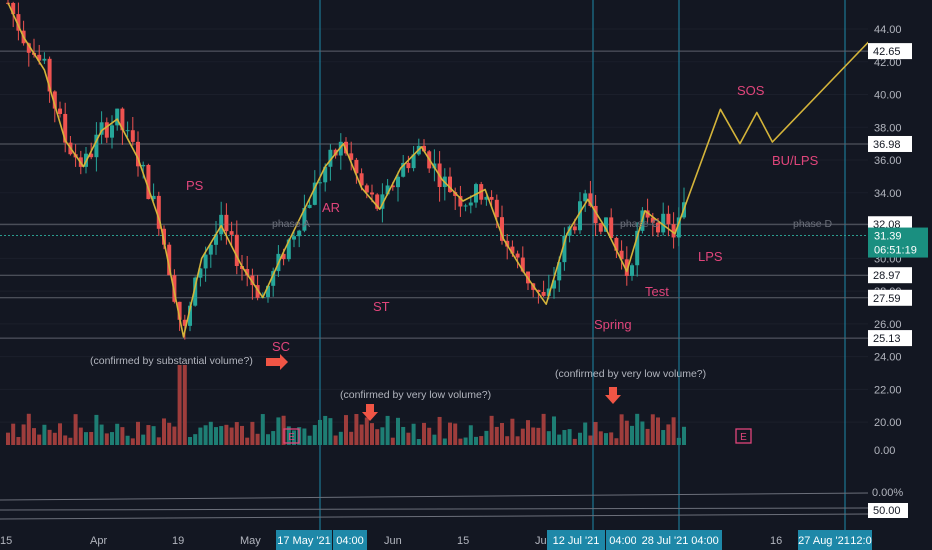 The image size is (932, 550). Describe the element at coordinates (795, 160) in the screenshot. I see `label-bu-lps: BU/LPS` at that location.